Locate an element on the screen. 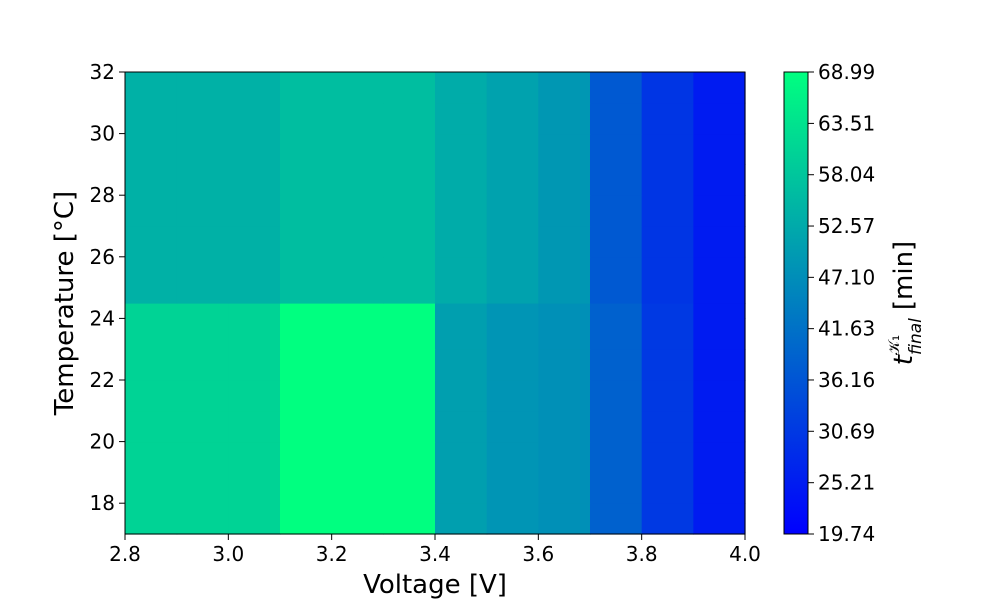 The width and height of the screenshot is (1000, 600). colorbar-tick-label: 52.57 is located at coordinates (846, 226).